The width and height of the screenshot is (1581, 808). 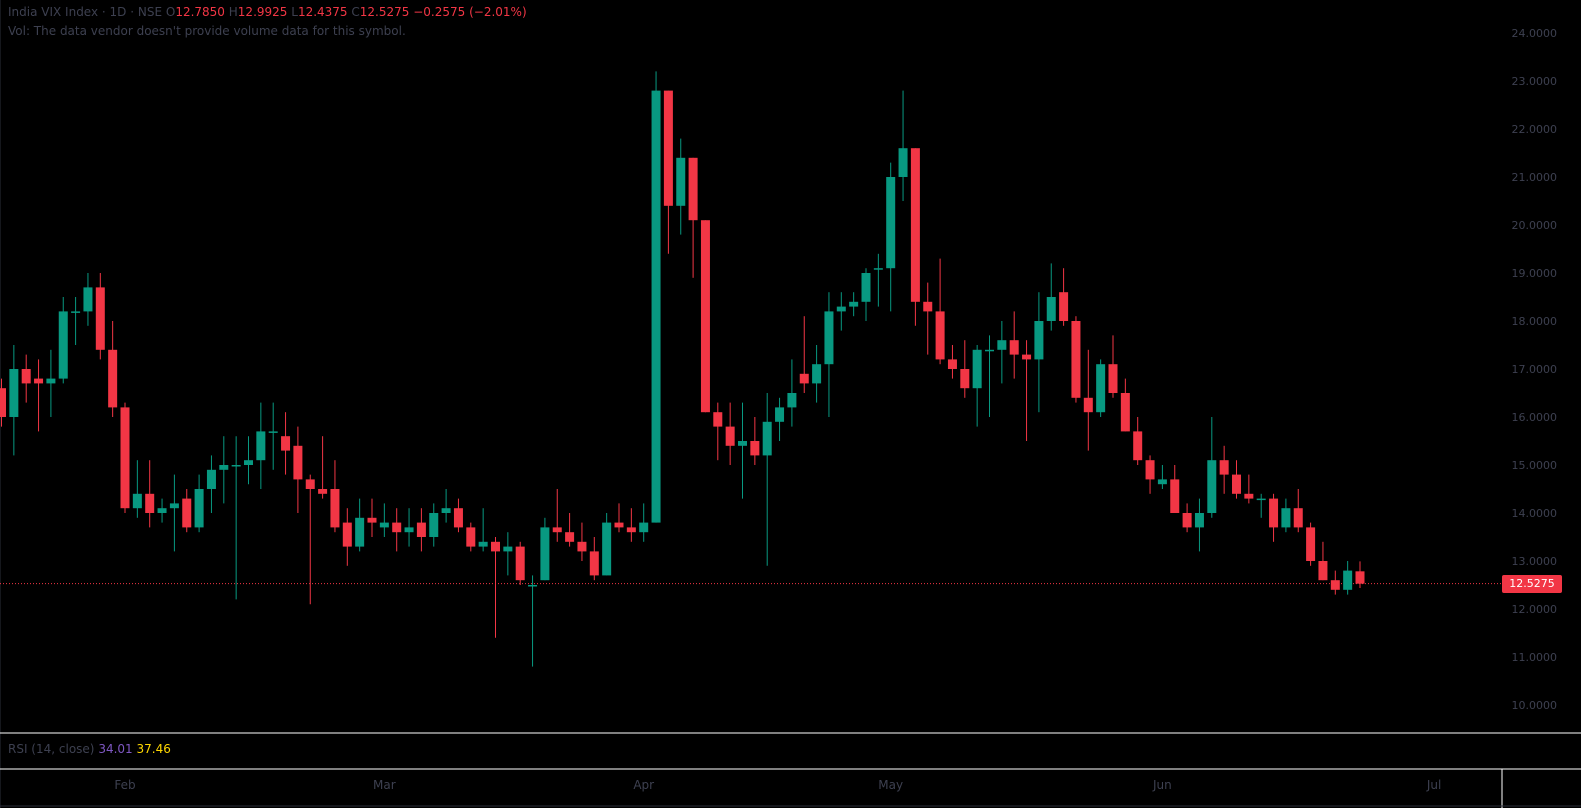 What do you see at coordinates (1535, 657) in the screenshot?
I see `price-axis-tick: 11.0000` at bounding box center [1535, 657].